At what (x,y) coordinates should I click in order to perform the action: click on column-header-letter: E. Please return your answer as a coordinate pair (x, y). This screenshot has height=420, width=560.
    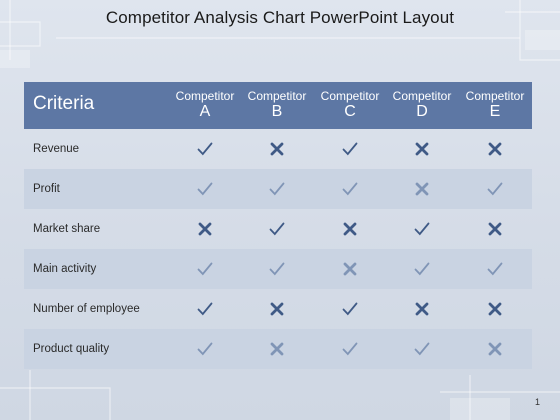
    Looking at the image, I should click on (495, 111).